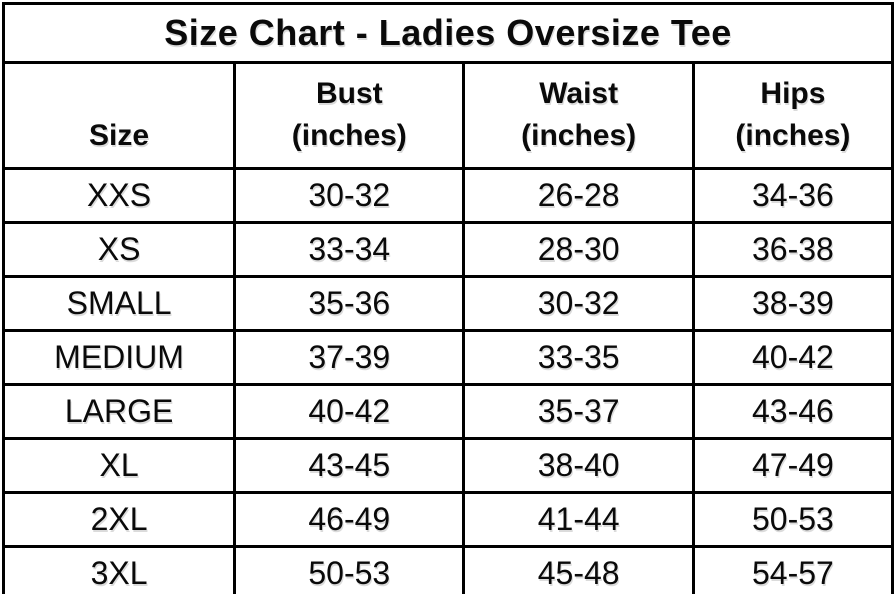 The height and width of the screenshot is (594, 896). Describe the element at coordinates (793, 93) in the screenshot. I see `column-header-label: Hips` at that location.